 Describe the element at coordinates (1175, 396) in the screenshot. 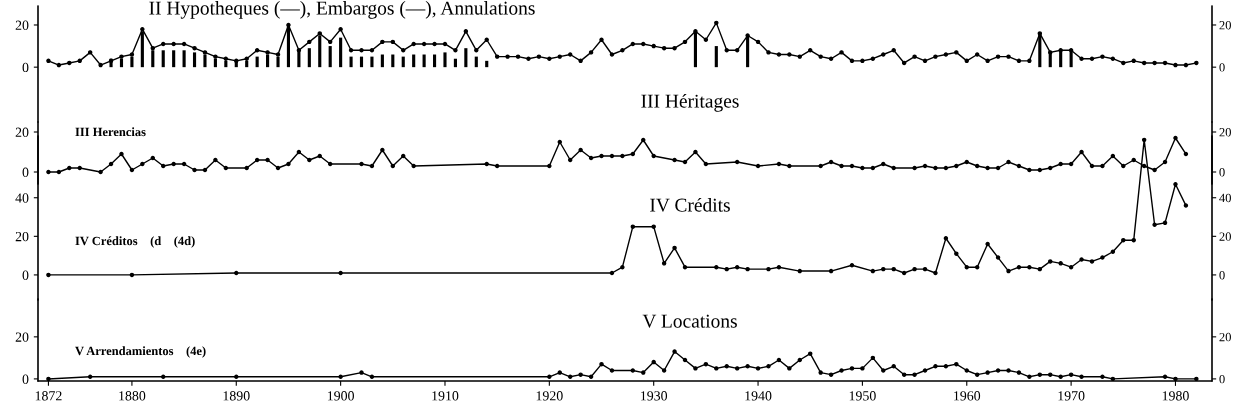

I see `x-tick-label: 1980` at that location.